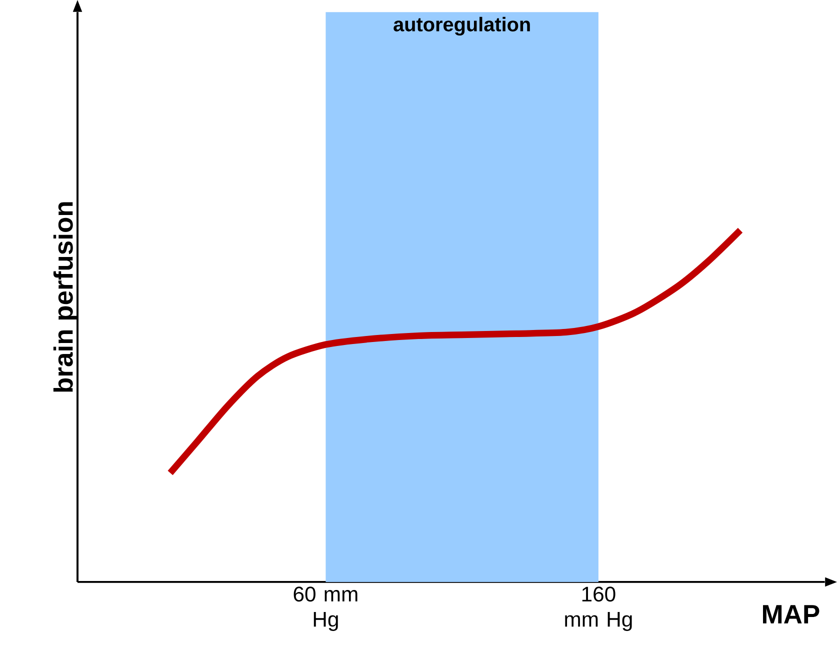  I want to click on band-label: autoregulation, so click(462, 26).